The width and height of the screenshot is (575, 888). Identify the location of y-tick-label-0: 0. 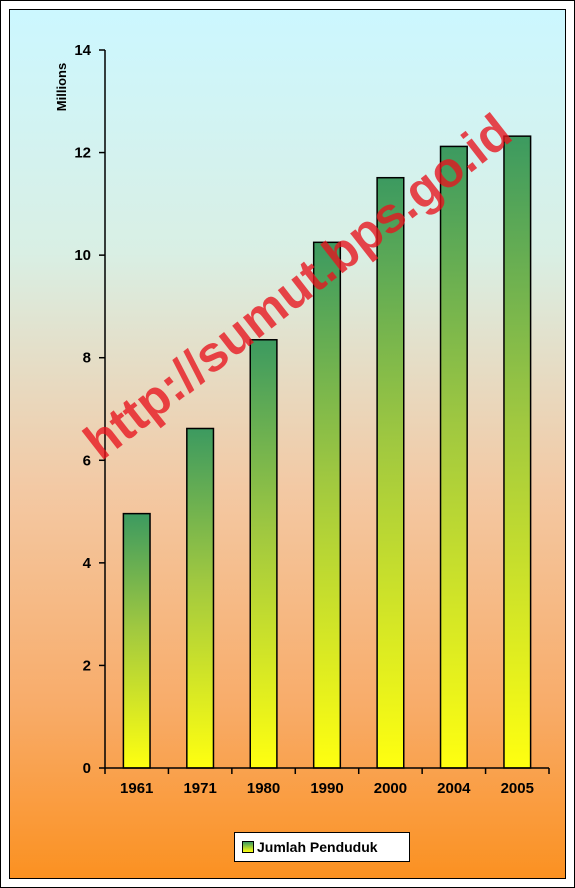
(87, 768).